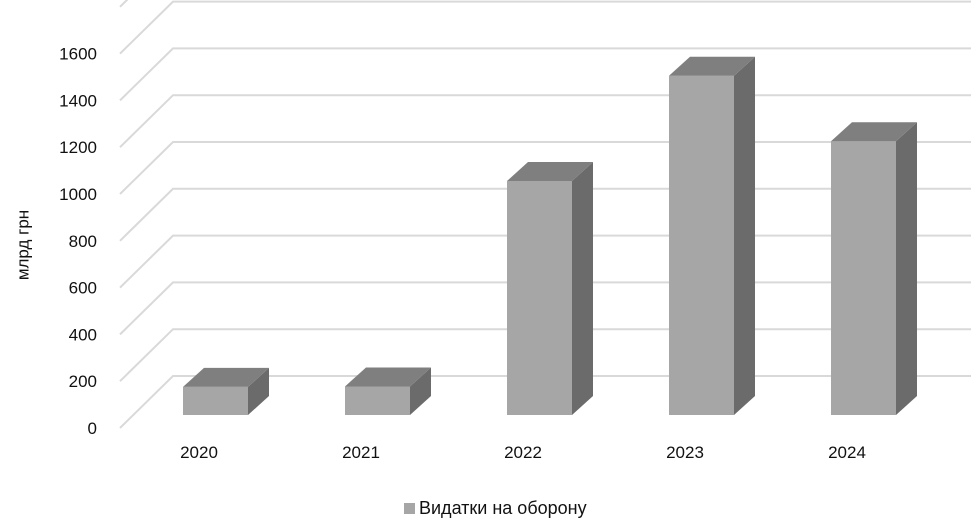  What do you see at coordinates (83, 288) in the screenshot?
I see `y-tick-label: 600` at bounding box center [83, 288].